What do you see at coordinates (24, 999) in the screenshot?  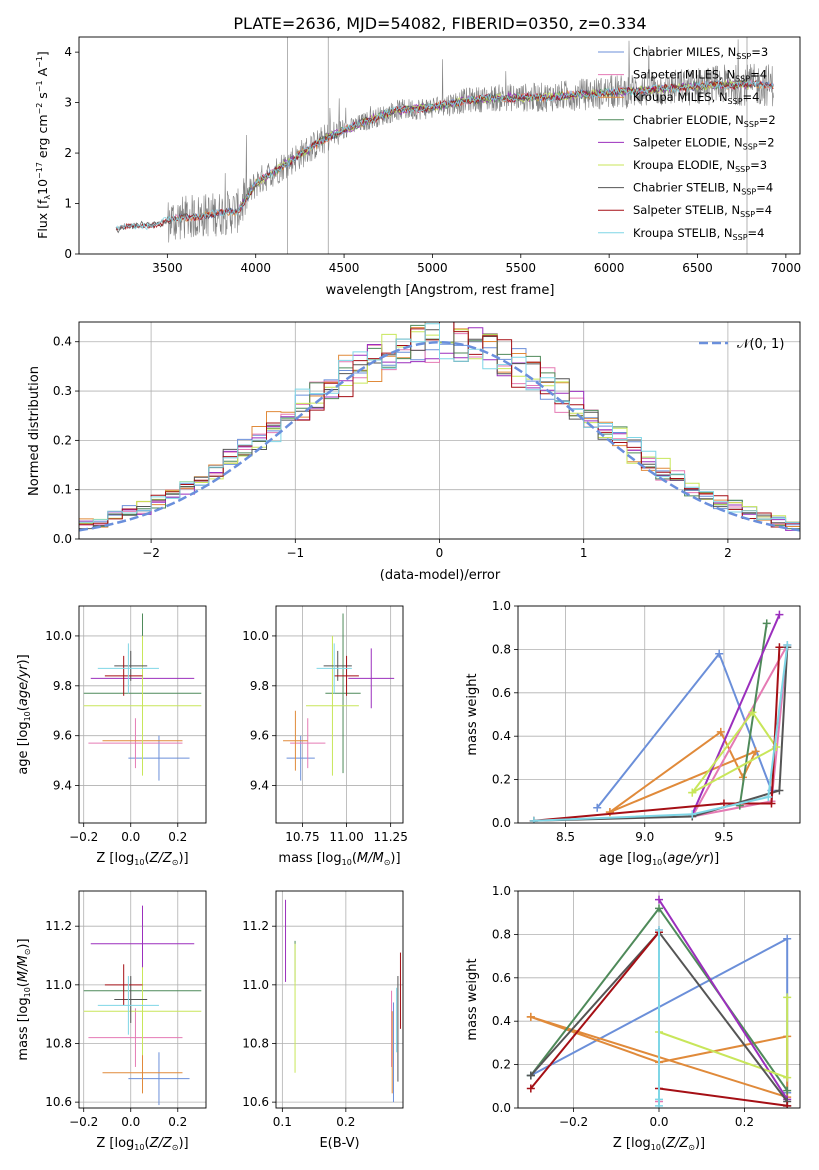 I see `y-axis-label: mass [log10(M/M⊙)]` at bounding box center [24, 999].